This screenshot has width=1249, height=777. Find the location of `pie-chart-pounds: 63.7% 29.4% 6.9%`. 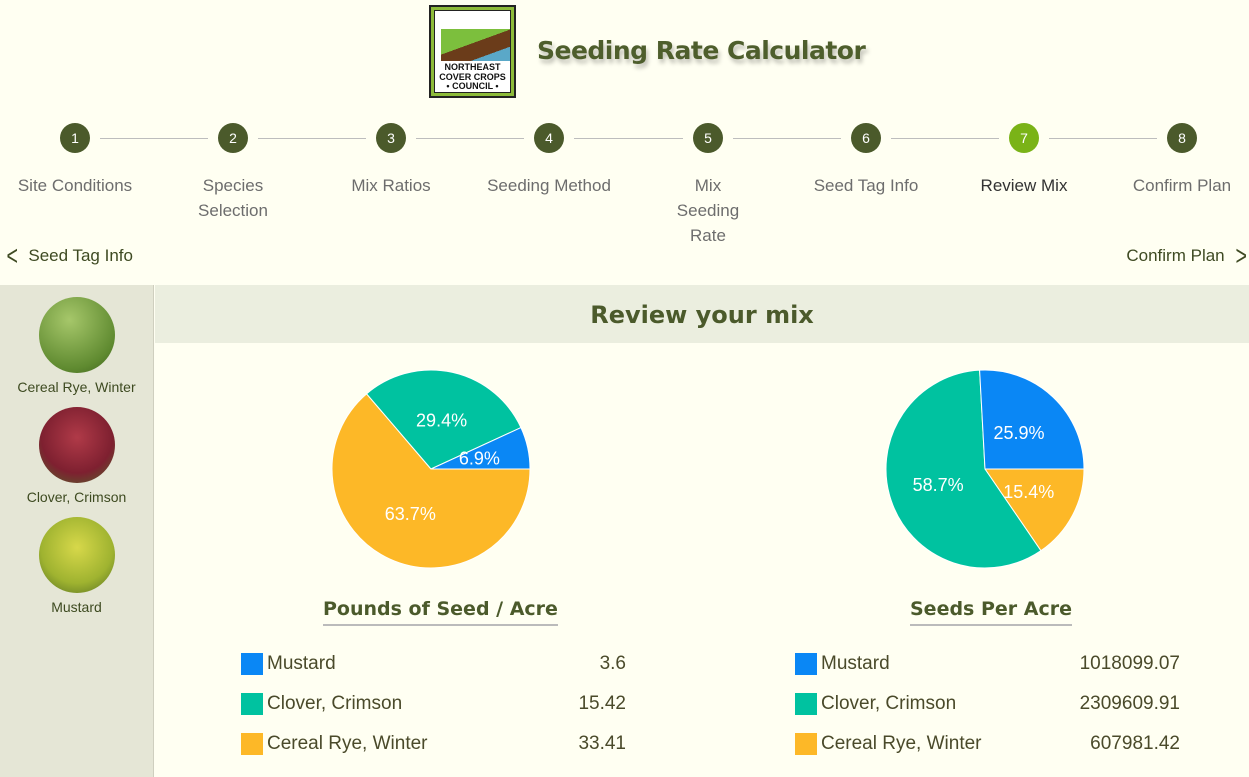

pie-chart-pounds: 63.7% 29.4% 6.9% is located at coordinates (431, 469).